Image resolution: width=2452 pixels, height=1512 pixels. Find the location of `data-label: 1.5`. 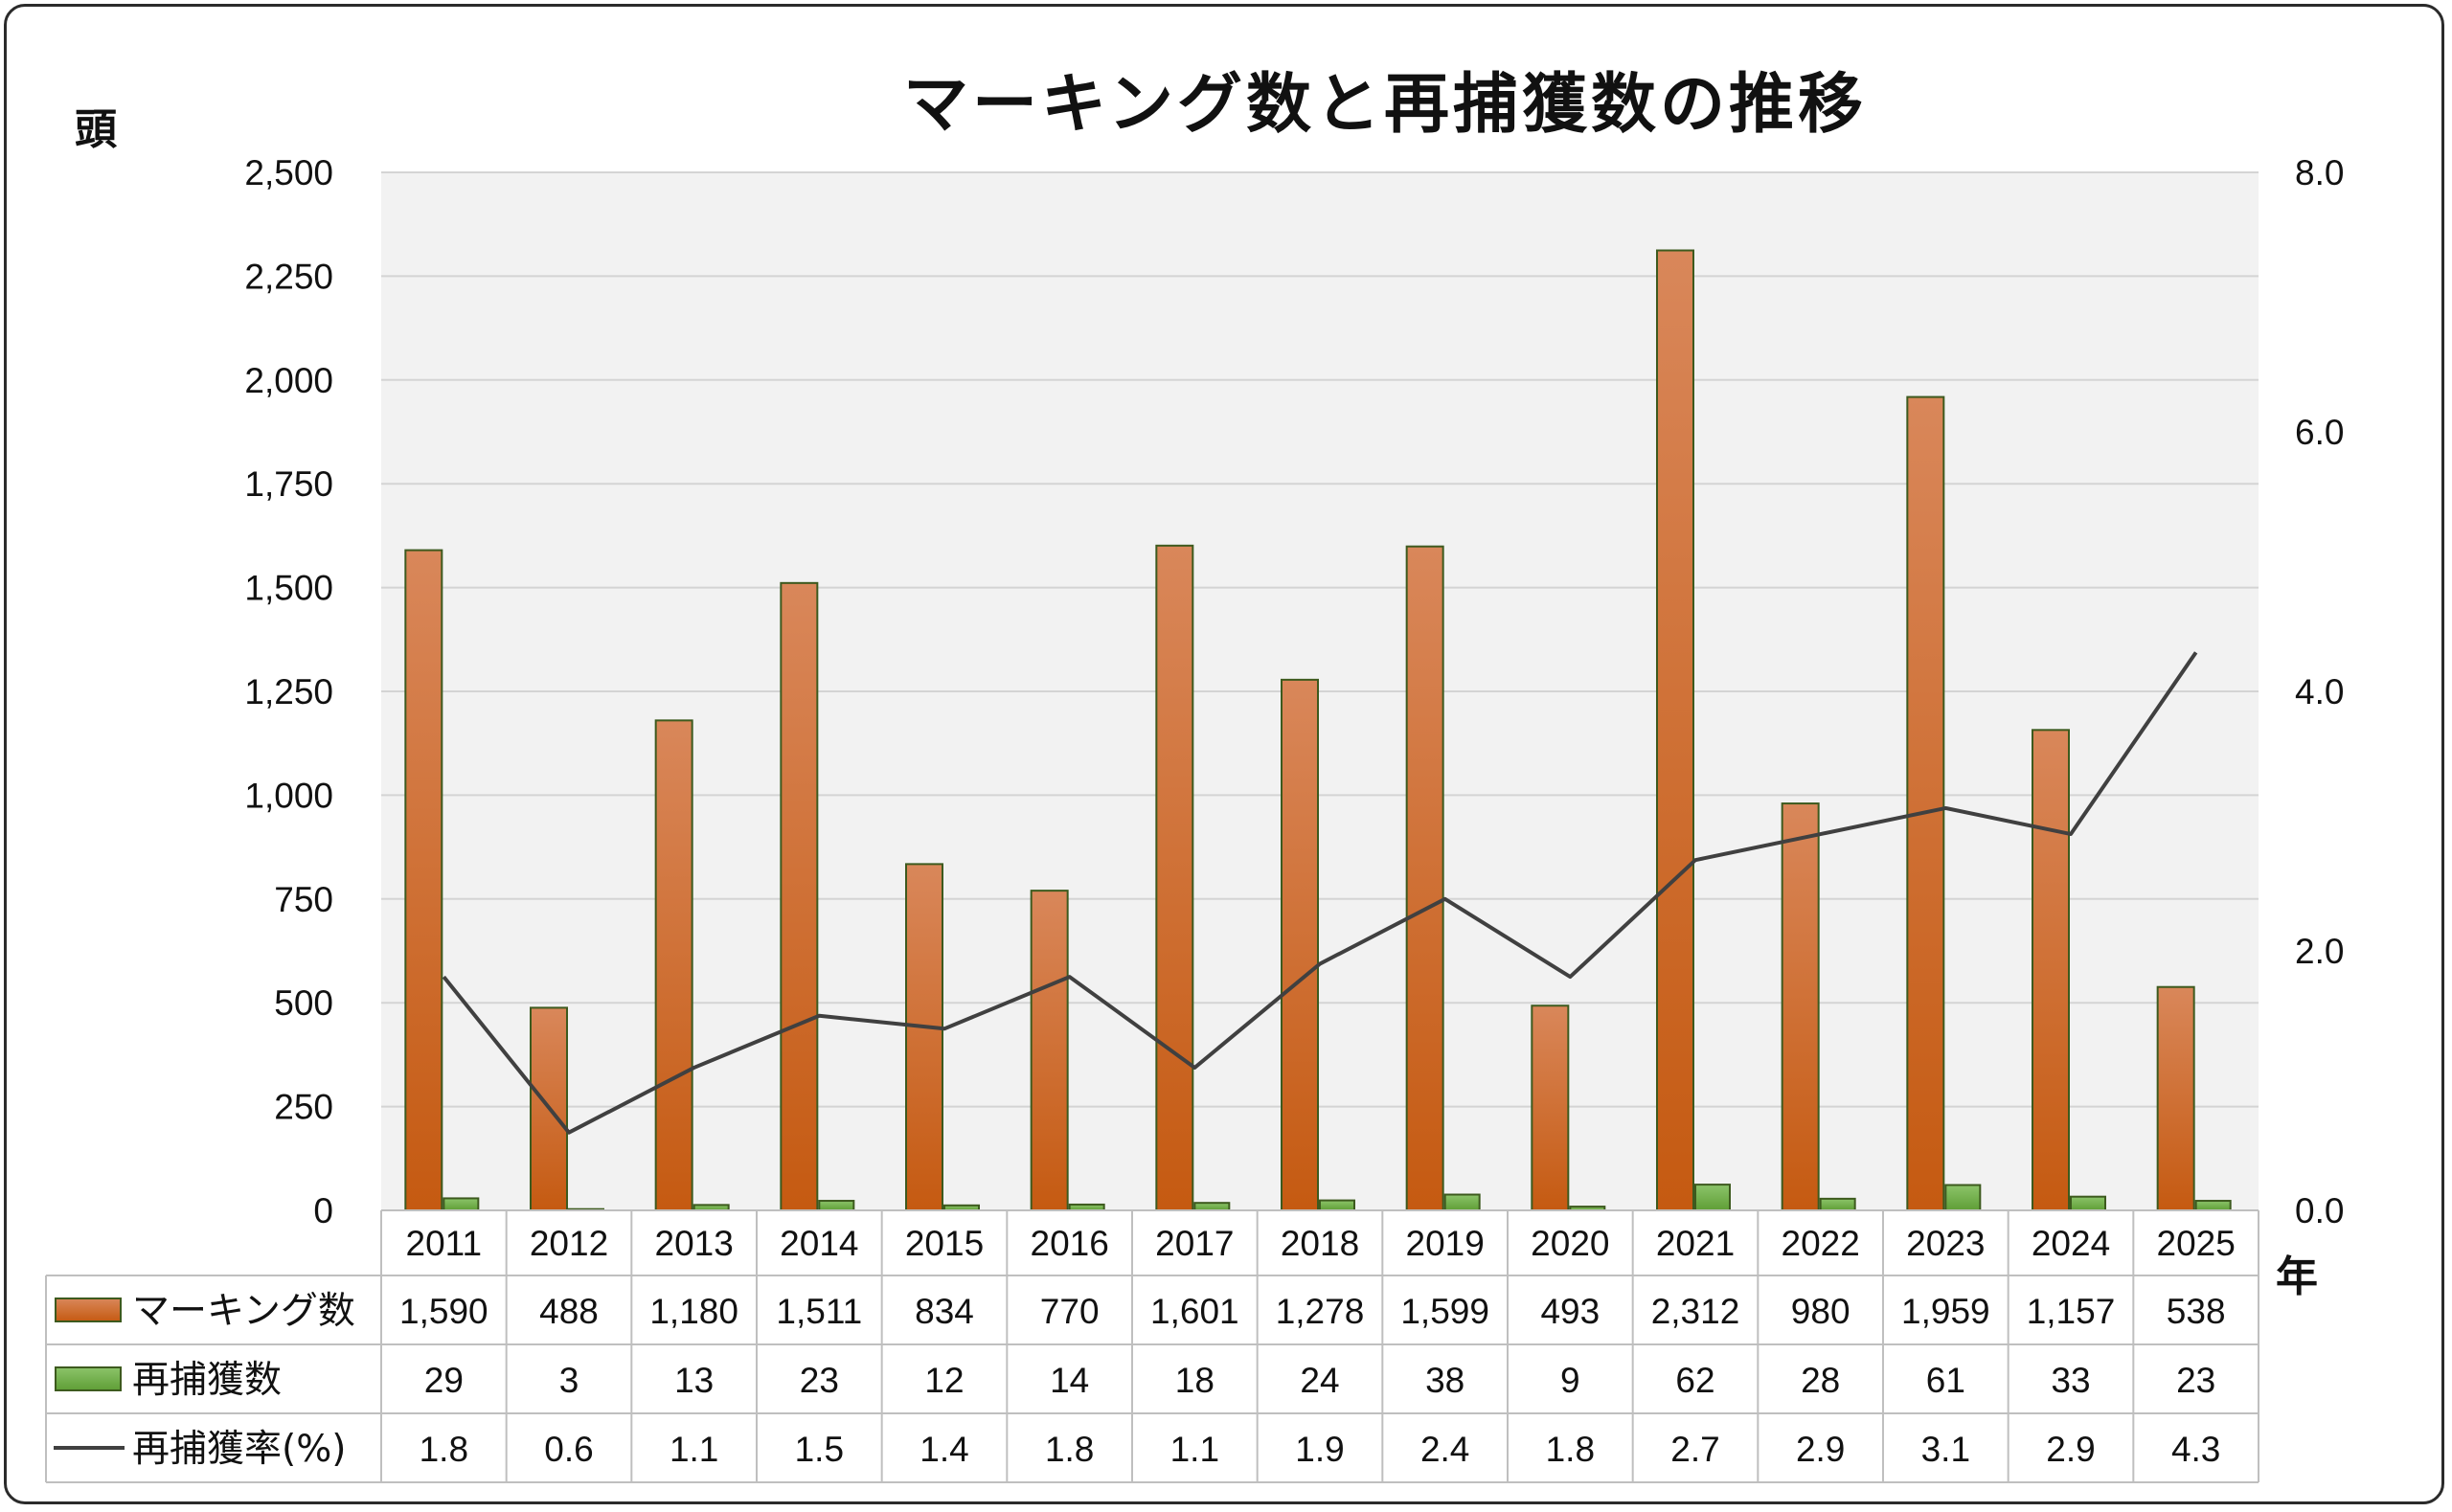

data-label: 1.5 is located at coordinates (819, 1449).